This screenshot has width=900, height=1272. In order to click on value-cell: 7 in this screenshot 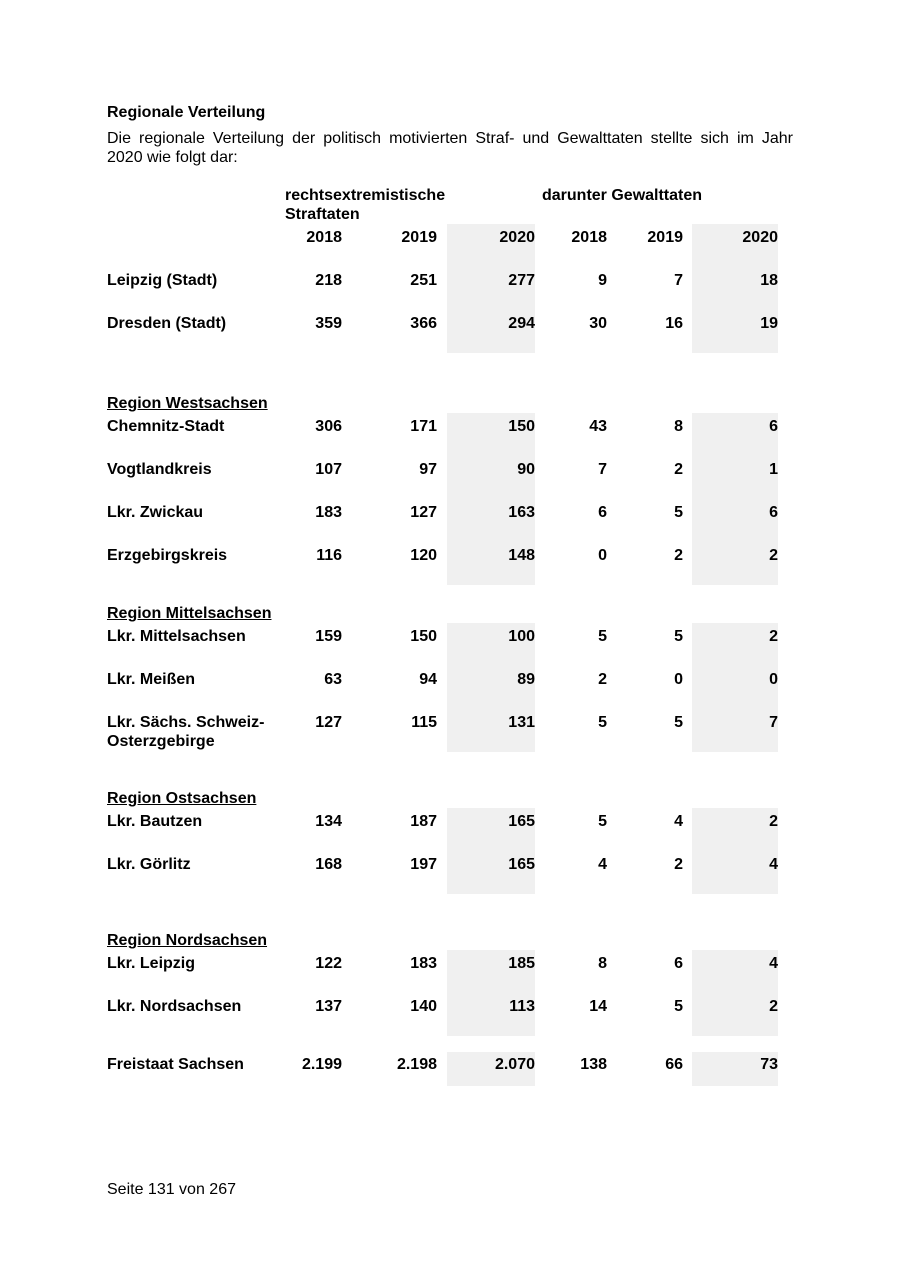, I will do `click(602, 469)`.